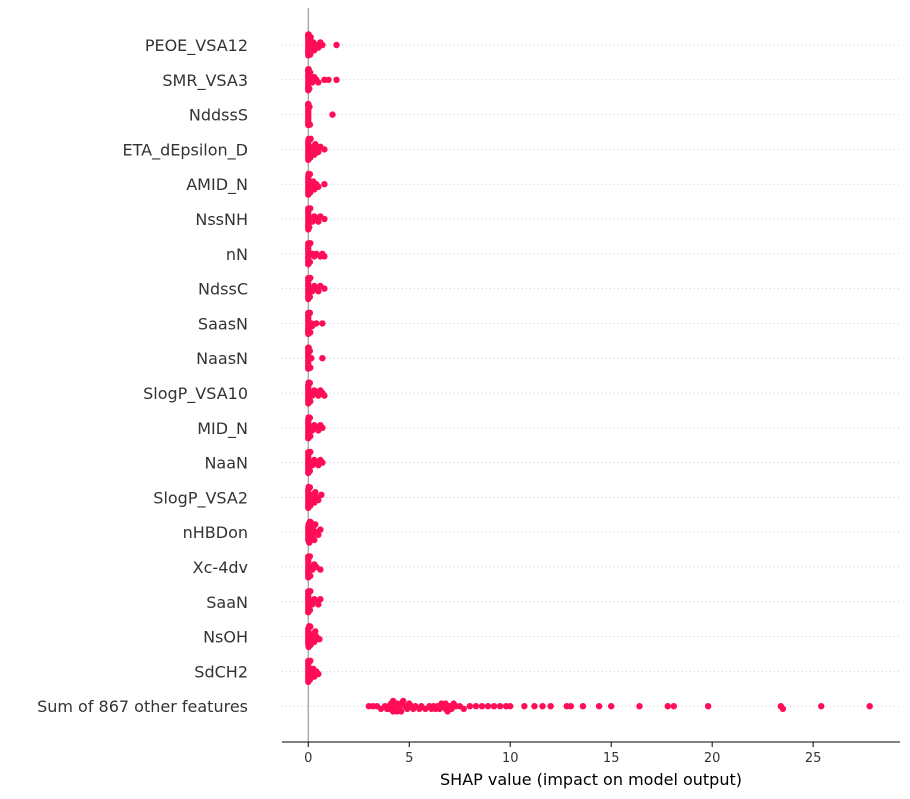 This screenshot has width=910, height=799. What do you see at coordinates (409, 758) in the screenshot?
I see `x-tick-label: 5` at bounding box center [409, 758].